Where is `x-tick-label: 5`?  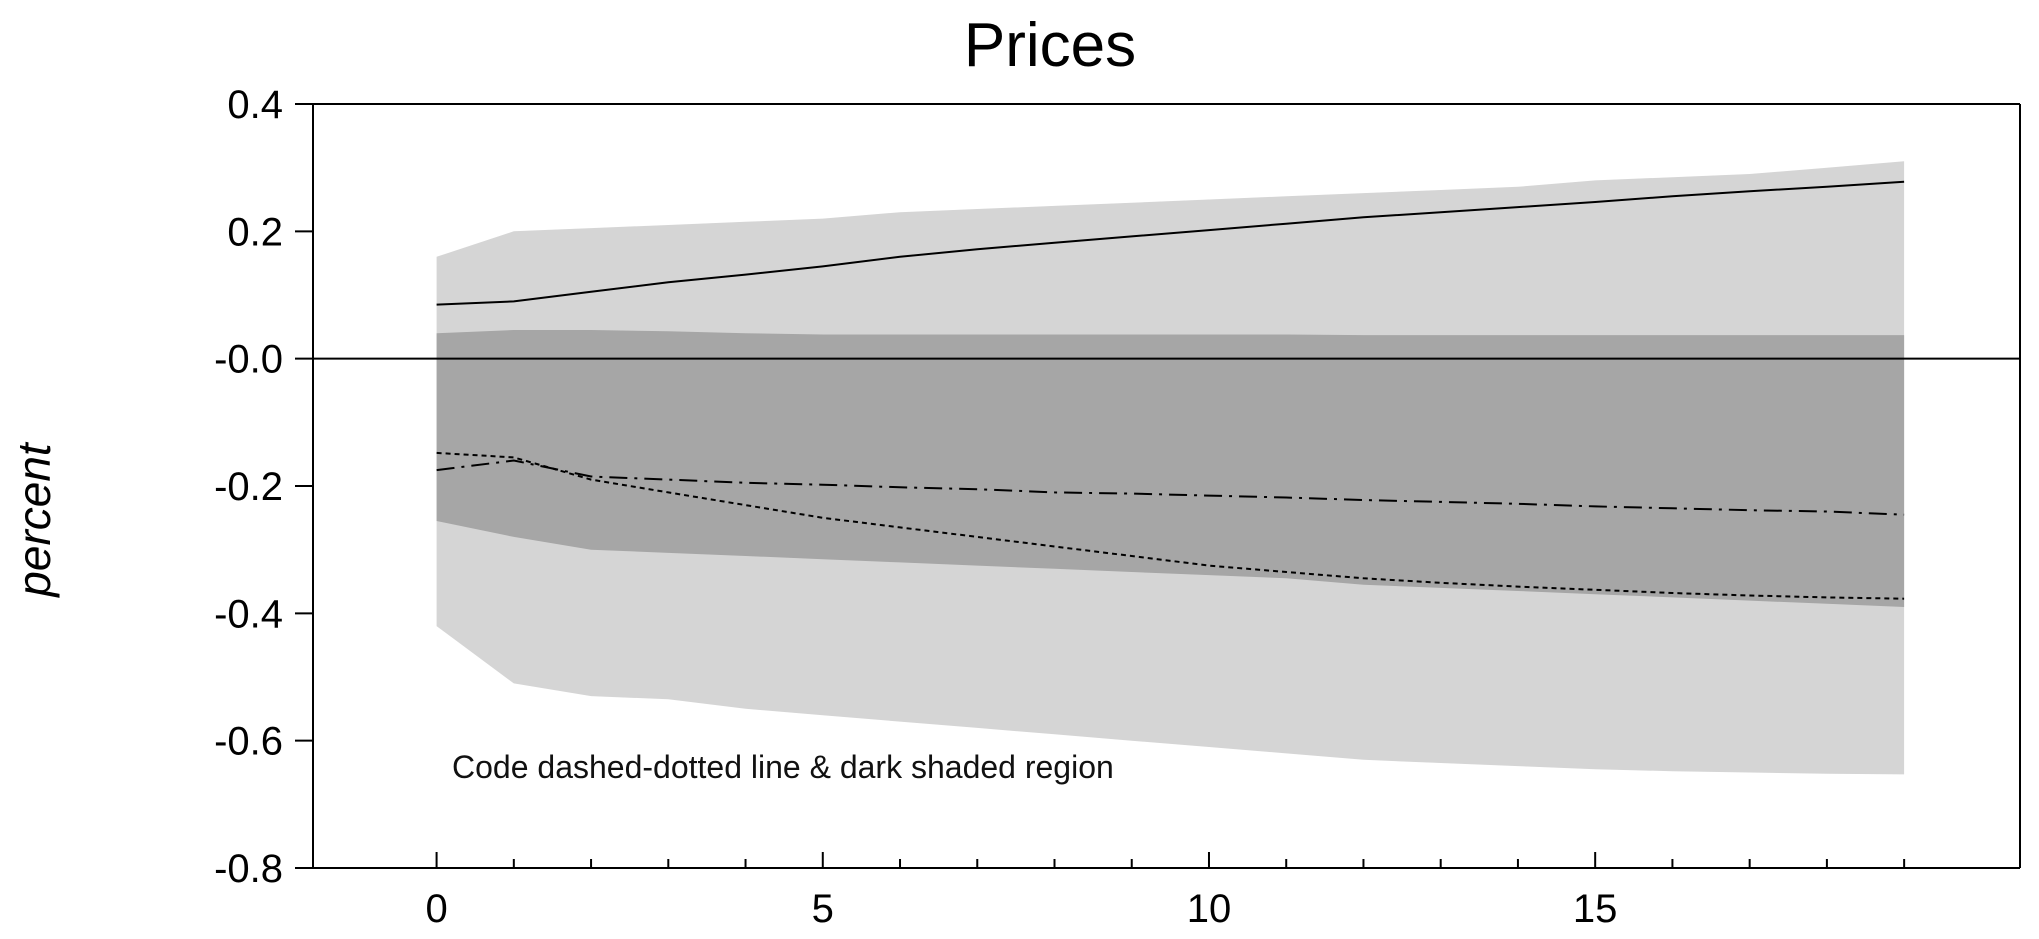
x-tick-label: 5 is located at coordinates (823, 909).